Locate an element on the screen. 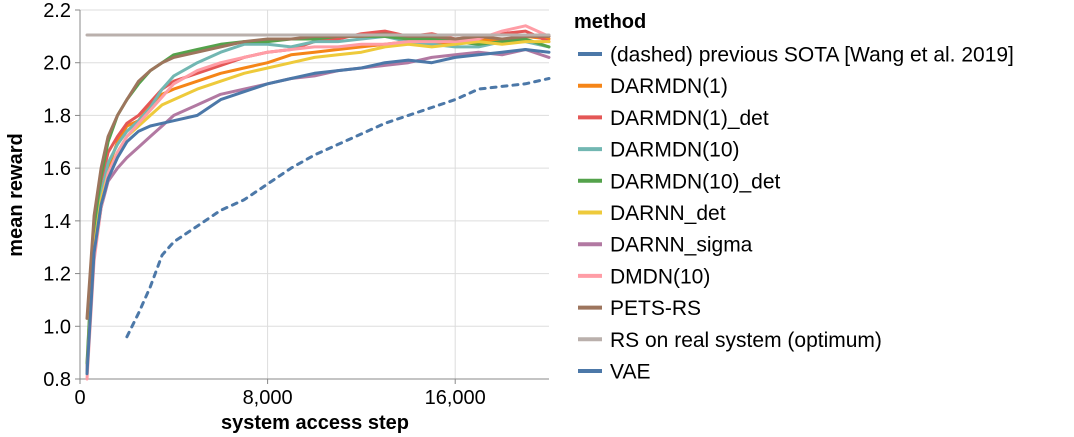 This screenshot has width=1074, height=437. legend-label: DARMDN(10)_det is located at coordinates (695, 181).